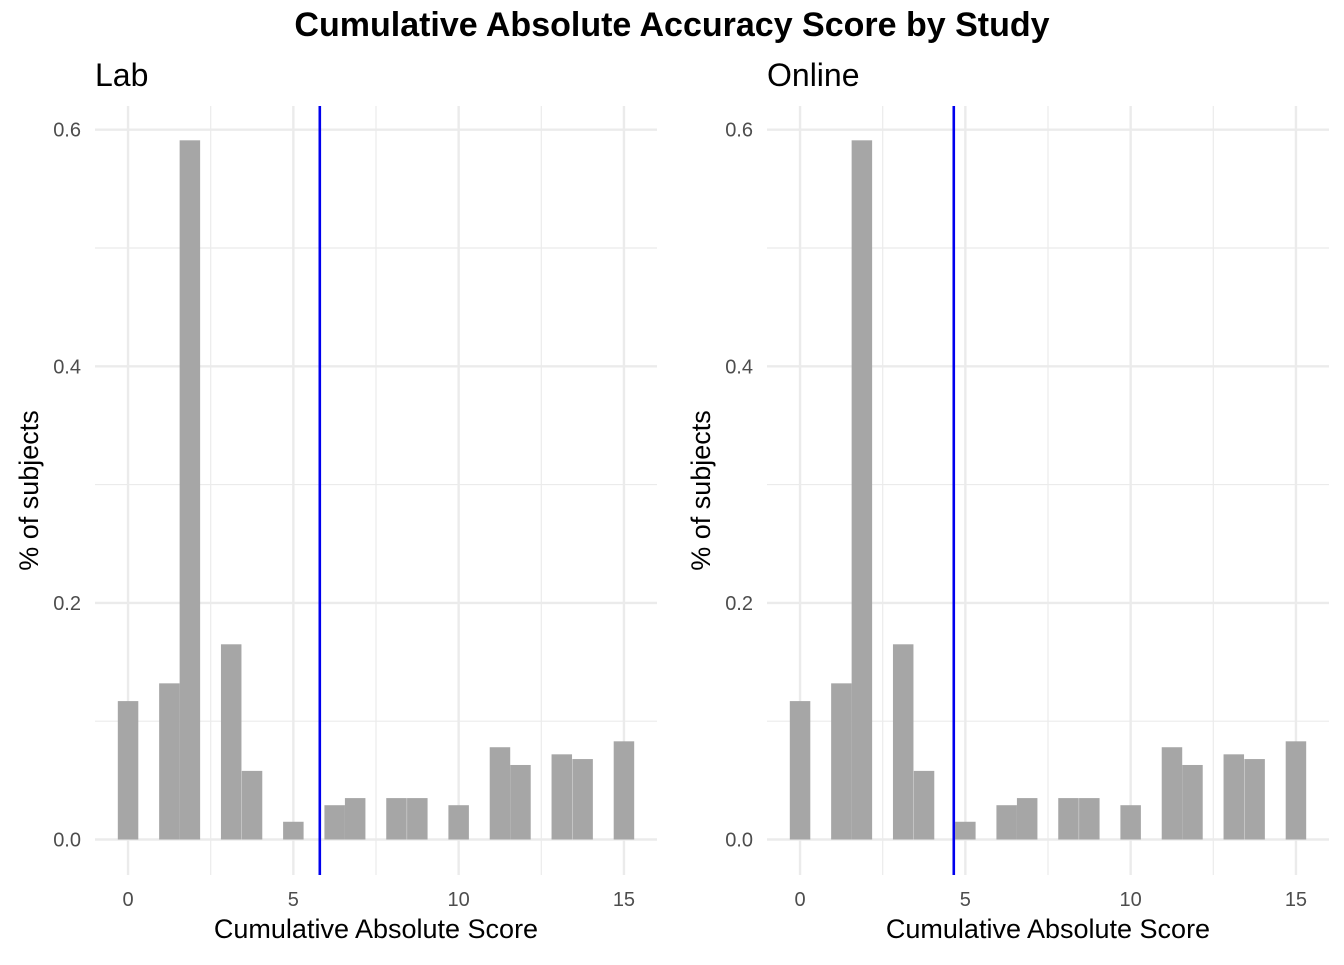 This screenshot has height=965, width=1344. What do you see at coordinates (813, 75) in the screenshot?
I see `panel-title: Online` at bounding box center [813, 75].